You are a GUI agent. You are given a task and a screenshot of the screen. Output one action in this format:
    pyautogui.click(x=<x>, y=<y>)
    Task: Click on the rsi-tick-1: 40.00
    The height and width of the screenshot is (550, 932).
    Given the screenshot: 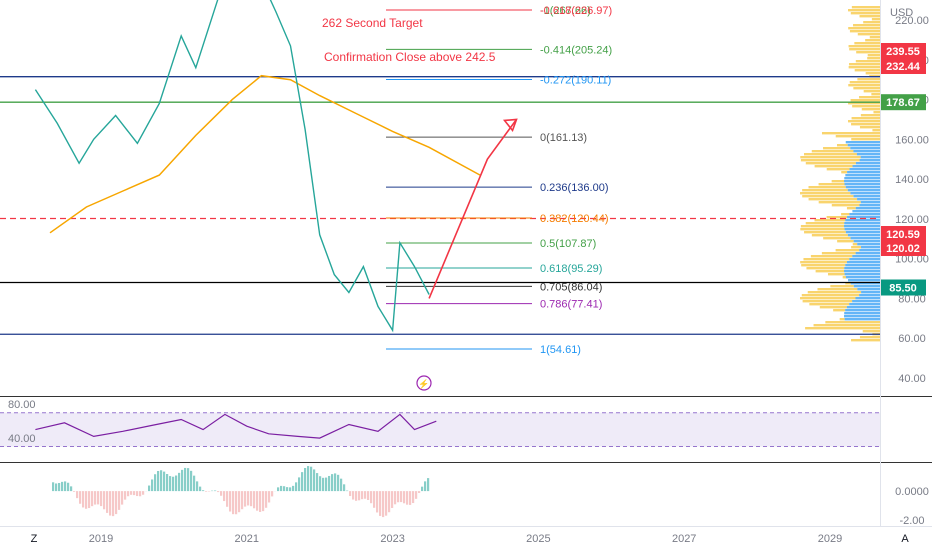 What is the action you would take?
    pyautogui.click(x=22, y=439)
    